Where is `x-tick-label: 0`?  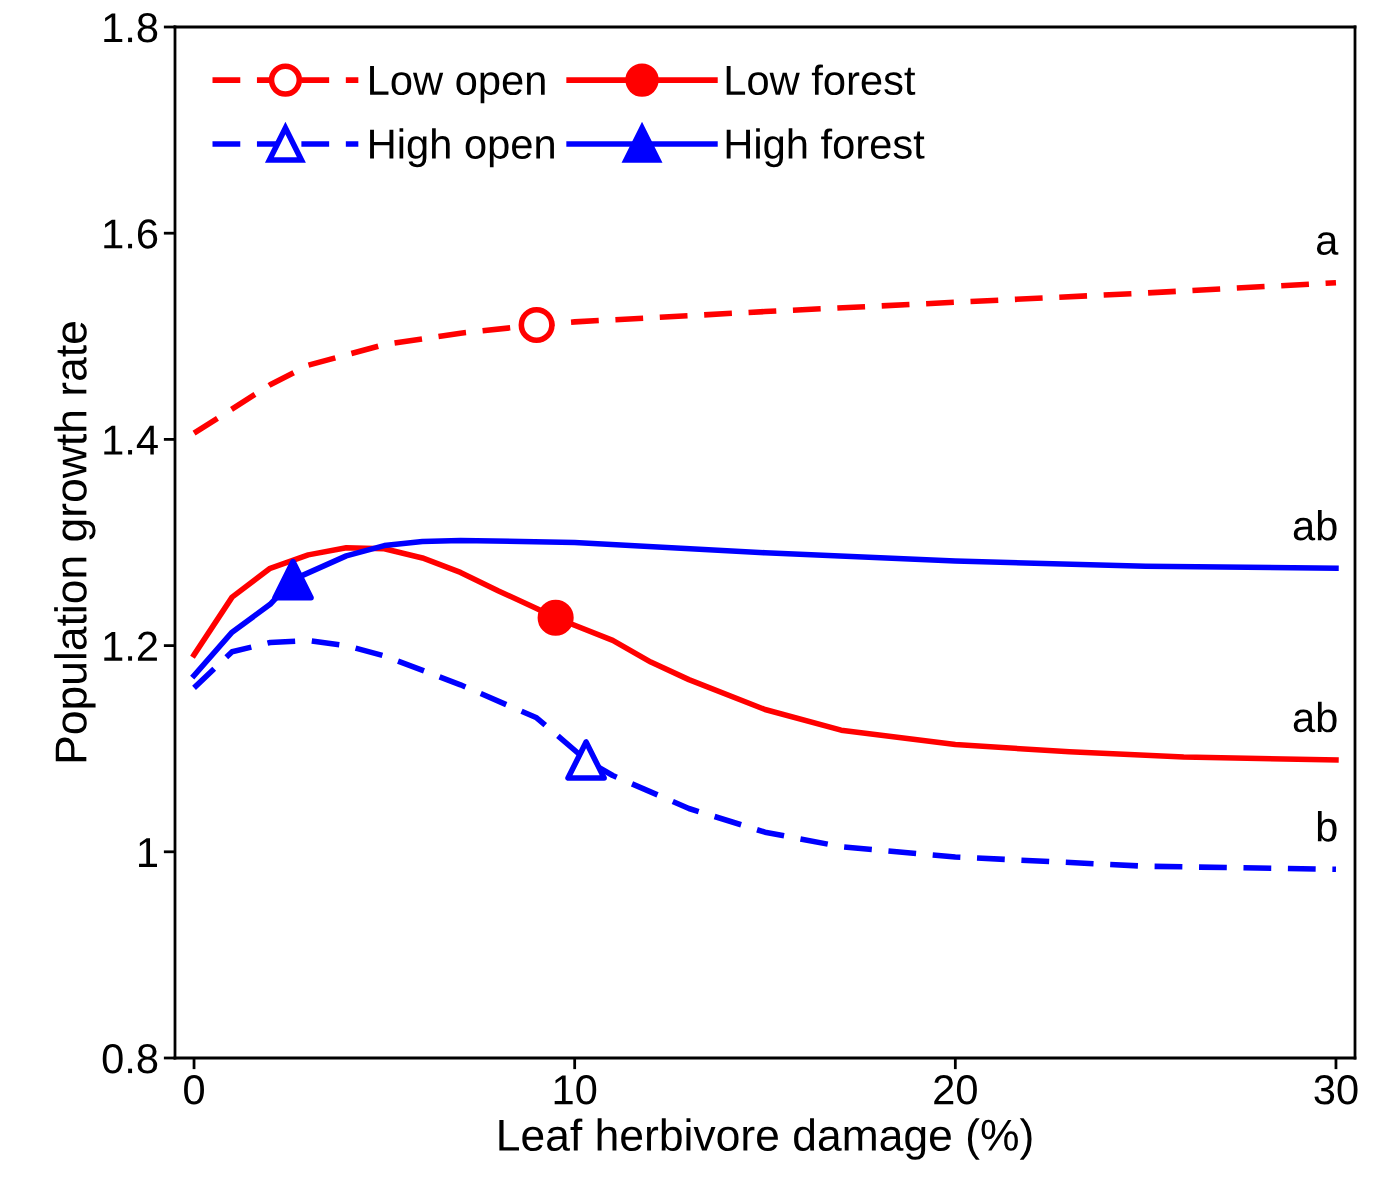
x-tick-label: 0 is located at coordinates (194, 1090).